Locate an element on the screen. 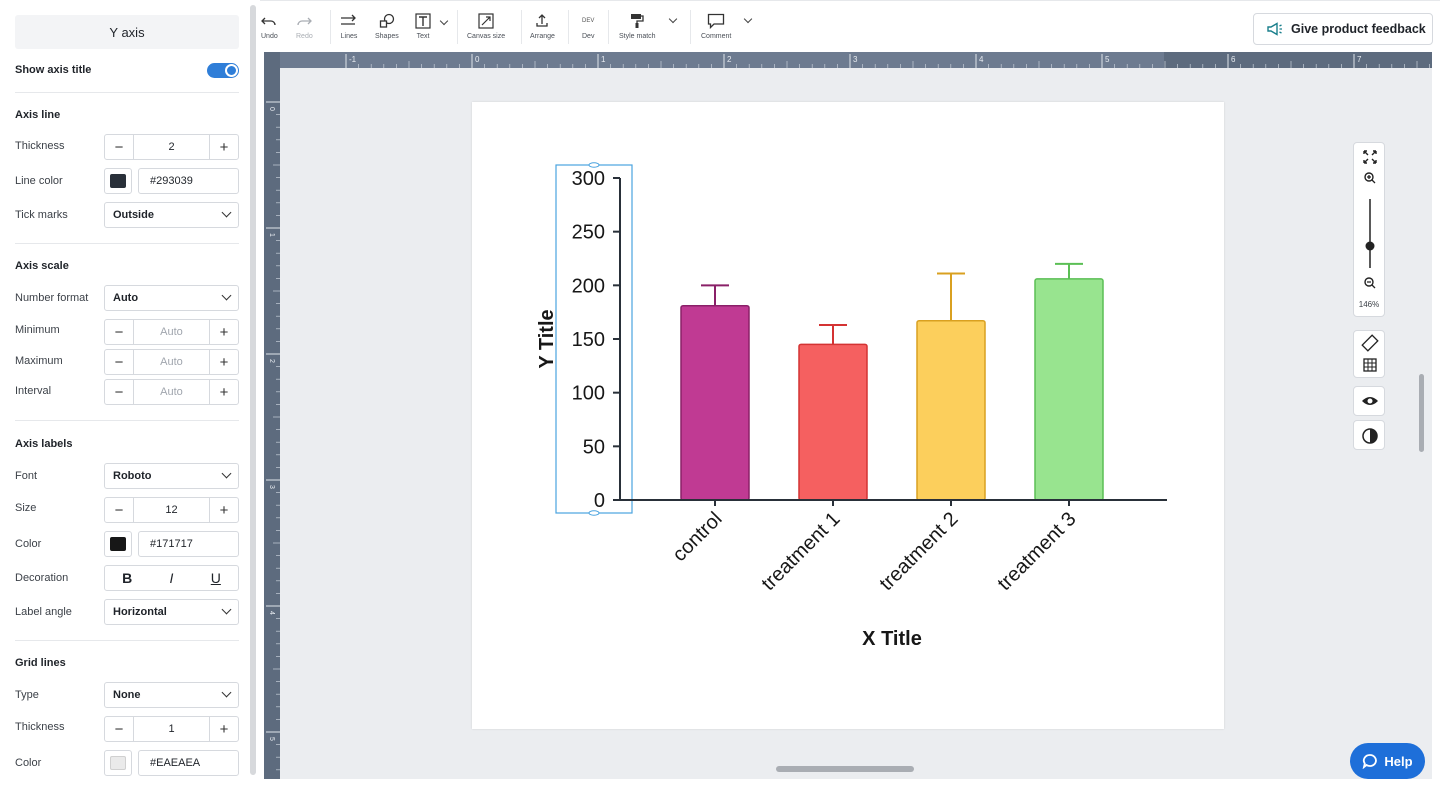 The image size is (1440, 788). grid-type-select: None is located at coordinates (171, 695).